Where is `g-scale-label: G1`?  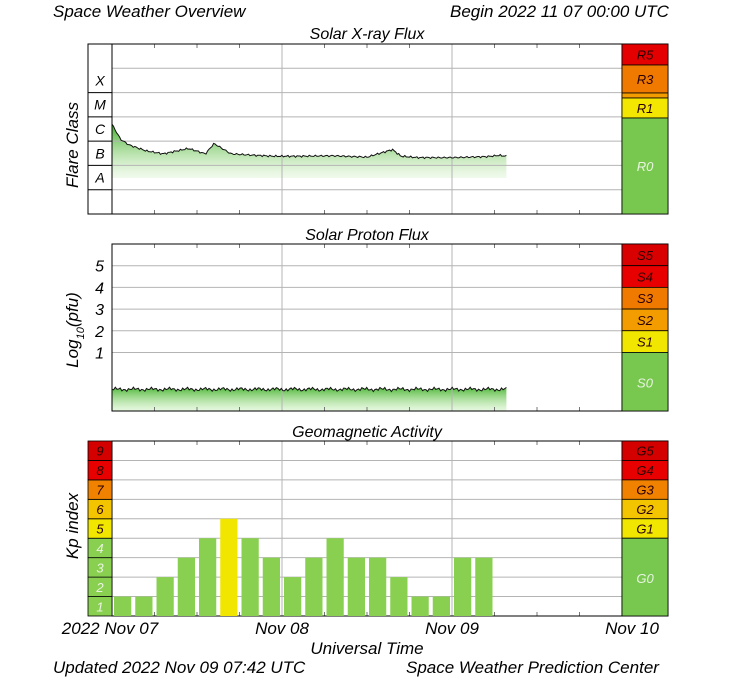 g-scale-label: G1 is located at coordinates (644, 529).